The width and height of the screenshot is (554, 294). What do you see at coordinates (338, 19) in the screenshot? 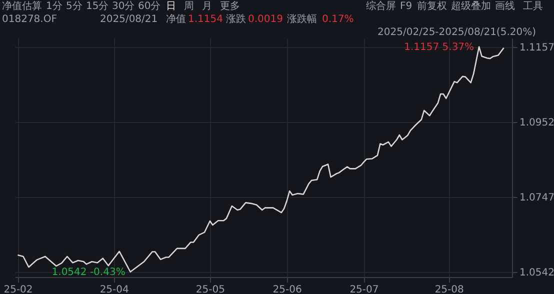
I see `text: 0.17%` at bounding box center [338, 19].